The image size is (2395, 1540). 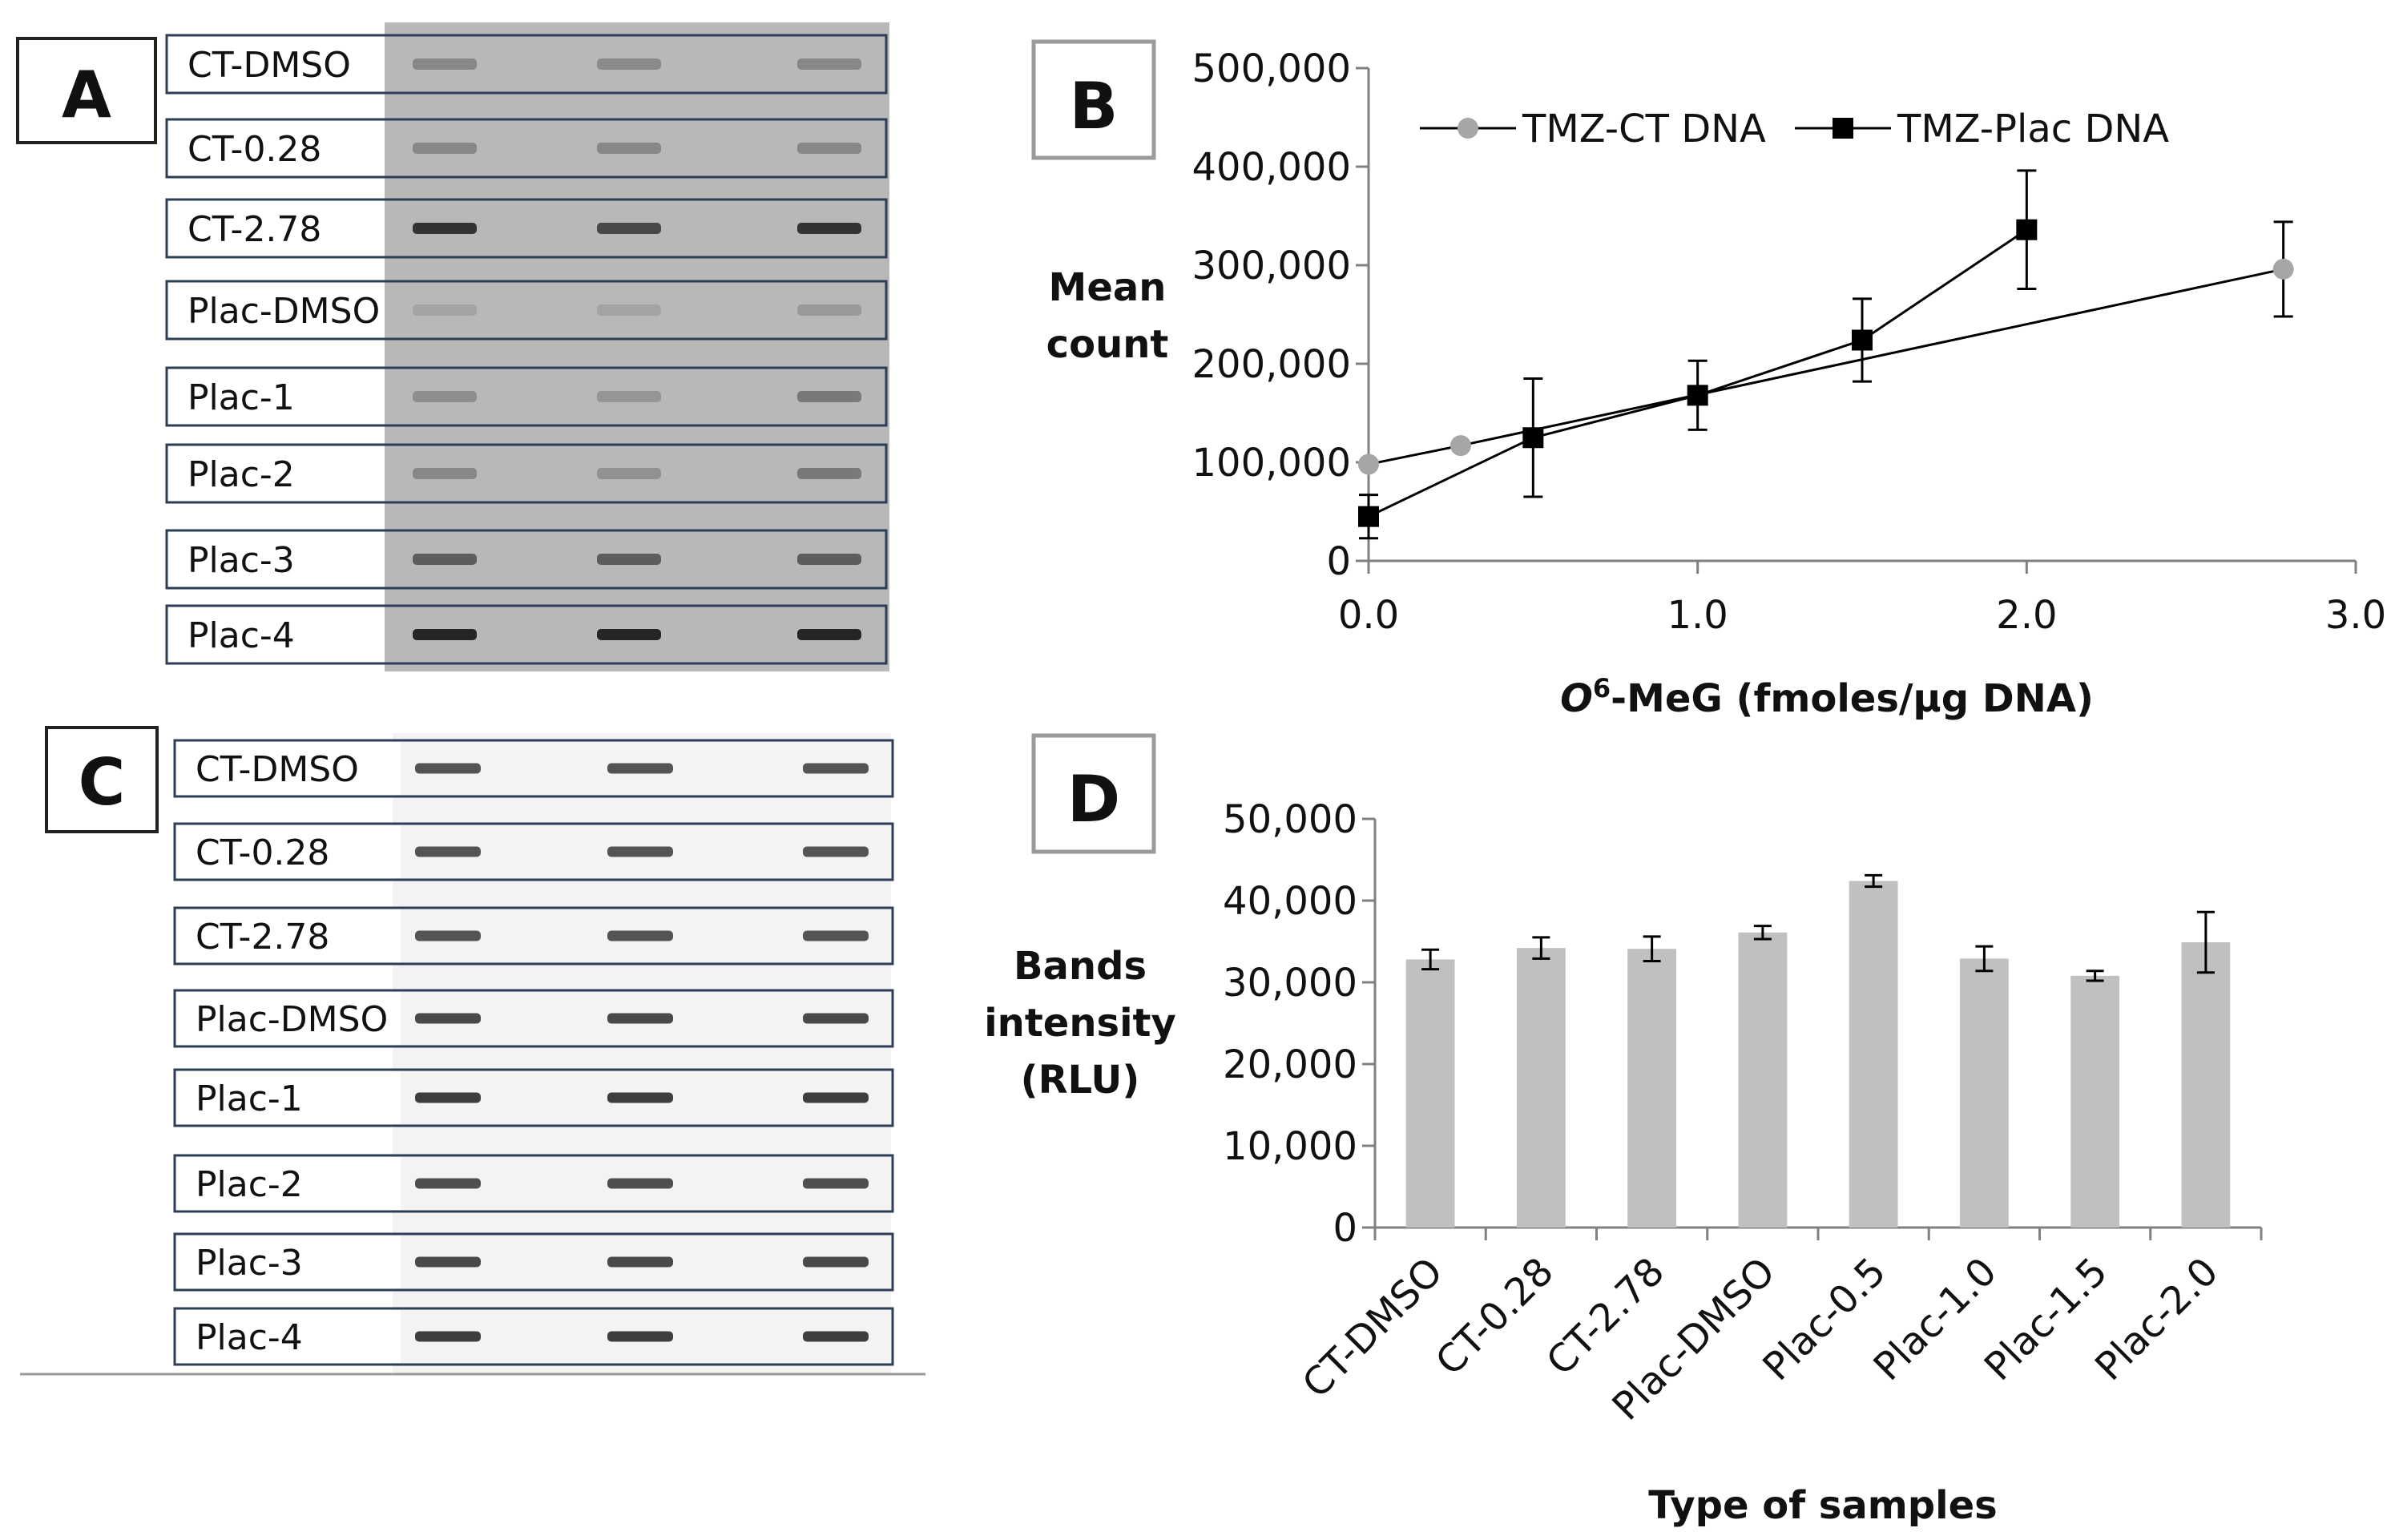 What do you see at coordinates (2157, 1319) in the screenshot?
I see `panel-d-category-label: Plac-2.0` at bounding box center [2157, 1319].